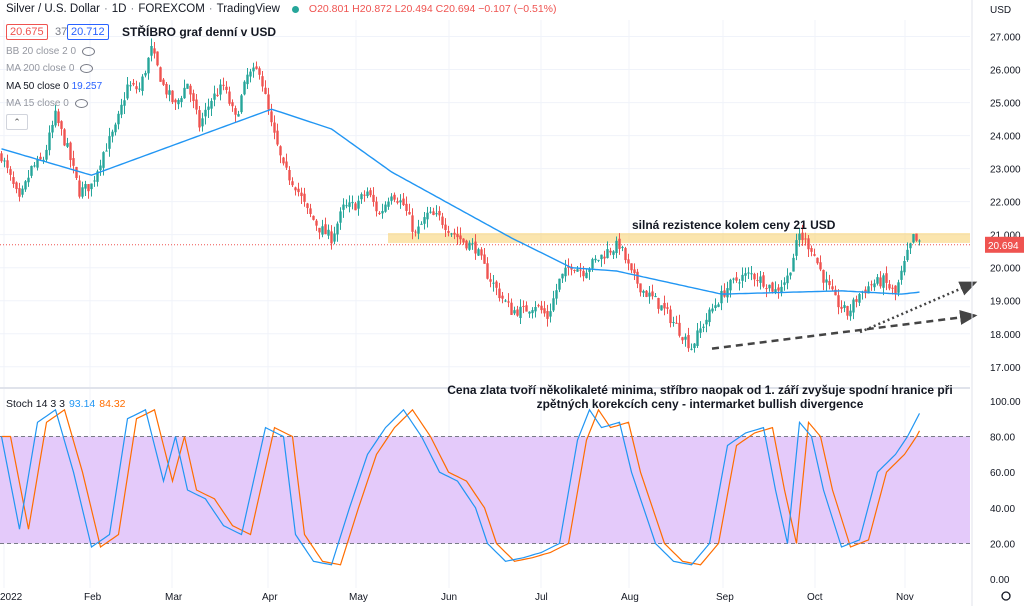 This screenshot has width=1024, height=606. Describe the element at coordinates (51, 51) in the screenshot. I see `indicator-bb: BB 20 close 2 0` at that location.